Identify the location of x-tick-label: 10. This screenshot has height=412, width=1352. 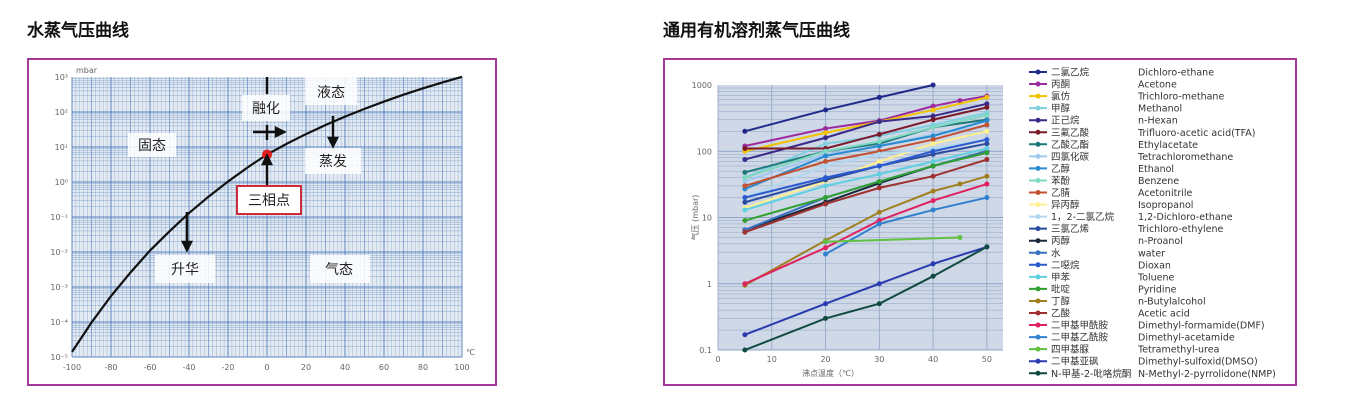
(772, 359).